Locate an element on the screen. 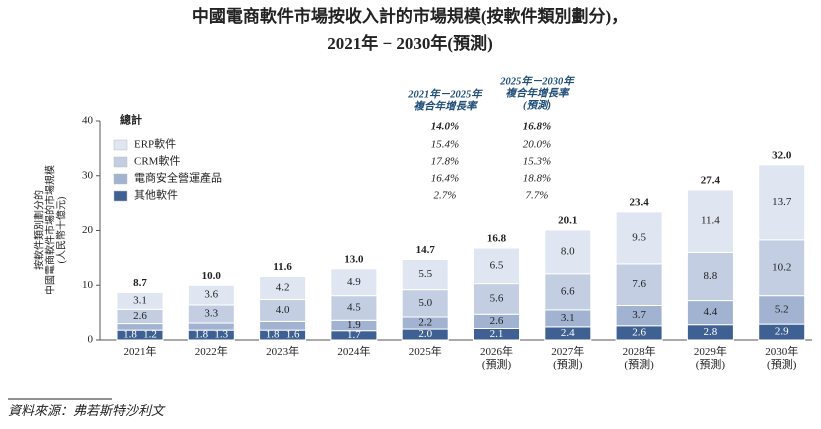  total-label: 23.4 is located at coordinates (639, 202).